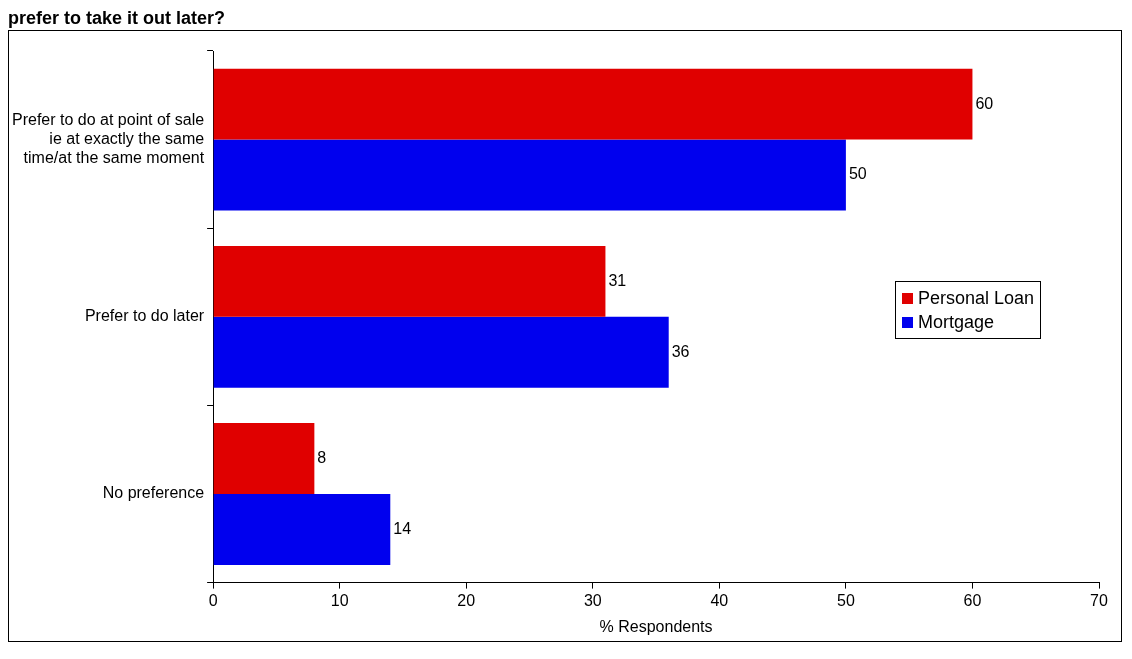  Describe the element at coordinates (339, 600) in the screenshot. I see `x-tick-label: 10` at that location.